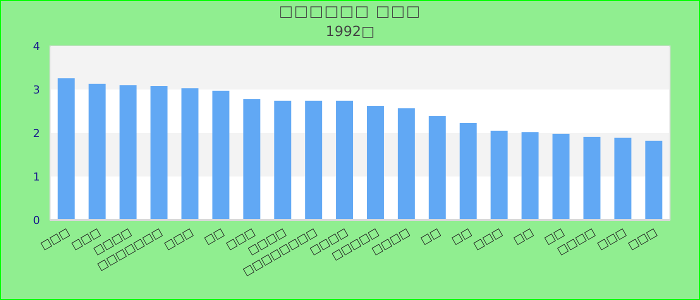 Image resolution: width=700 pixels, height=300 pixels. What do you see at coordinates (36, 90) in the screenshot?
I see `y-tick-label: 3` at bounding box center [36, 90].